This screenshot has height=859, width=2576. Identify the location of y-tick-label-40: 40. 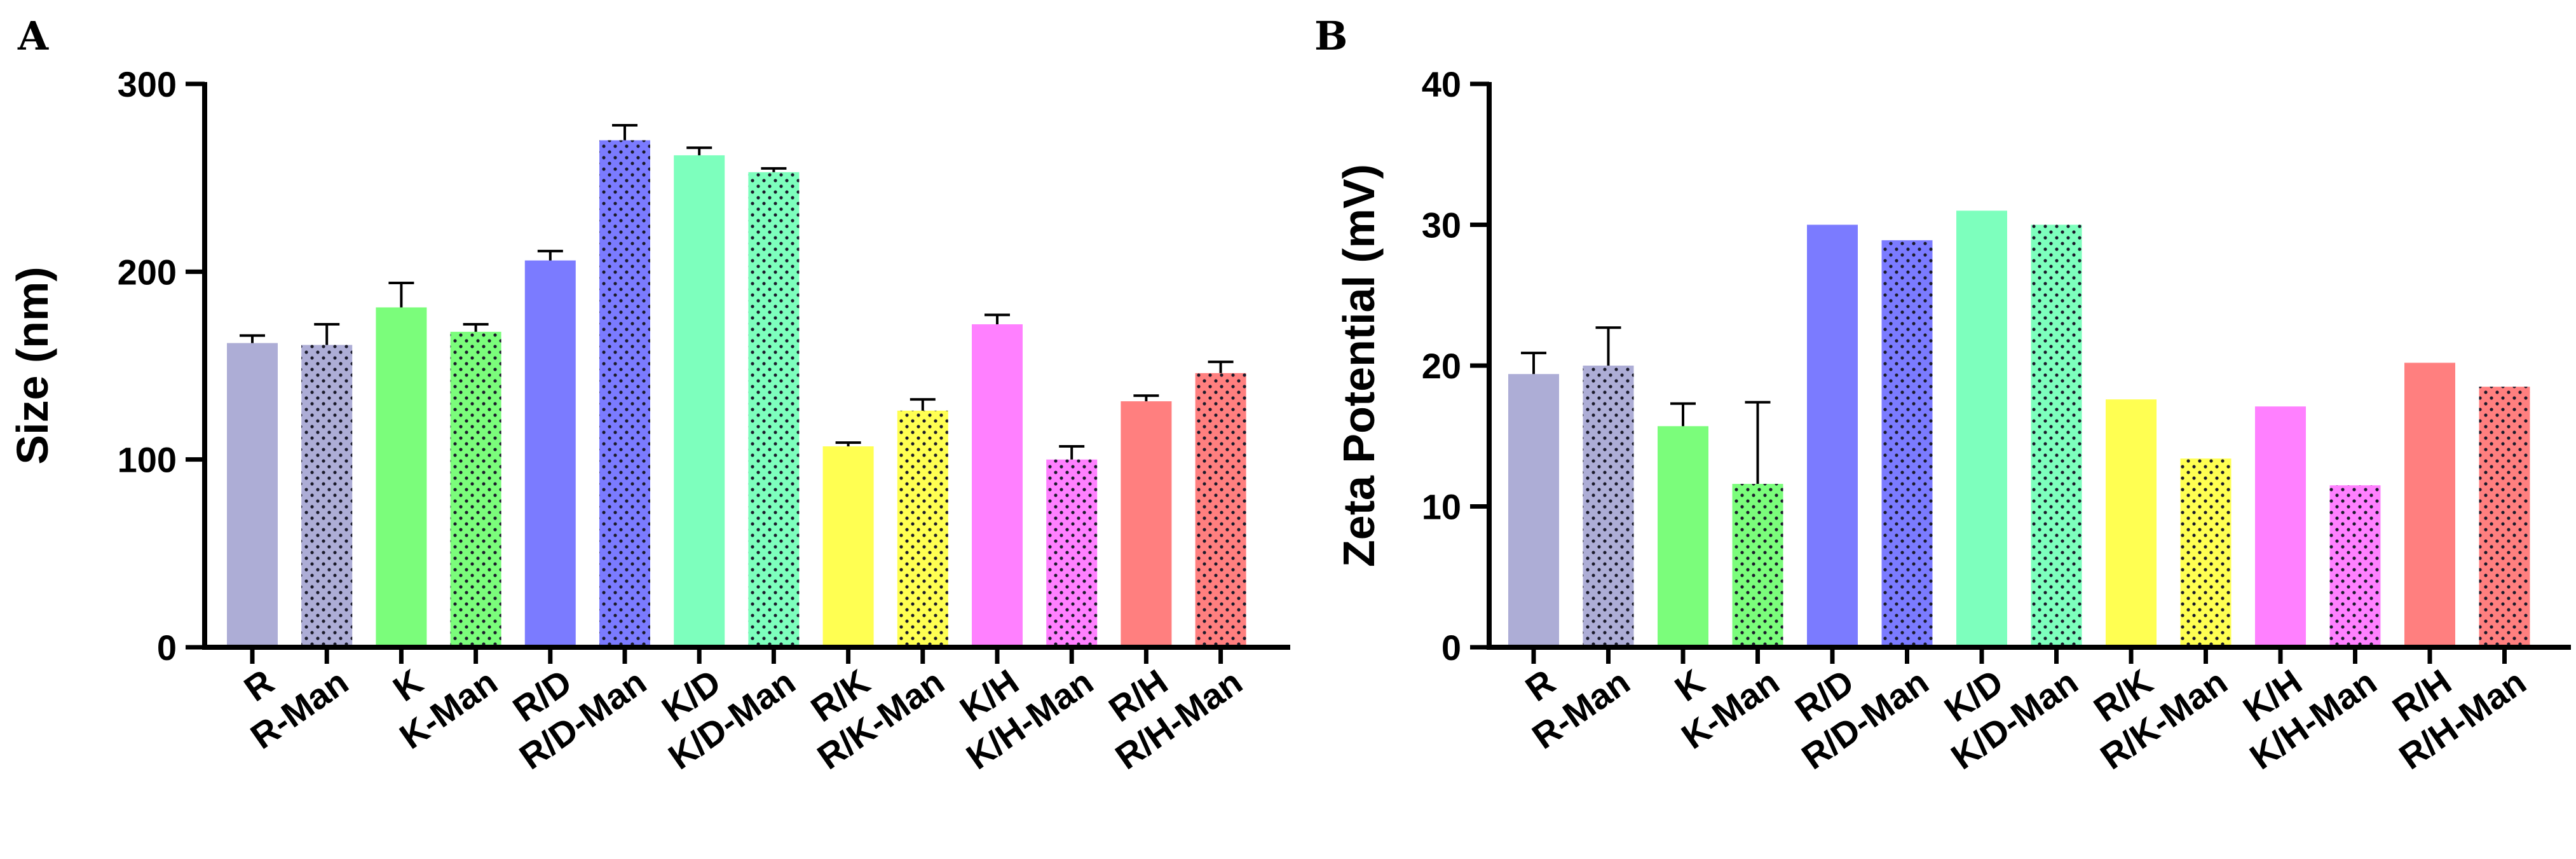
(1441, 84).